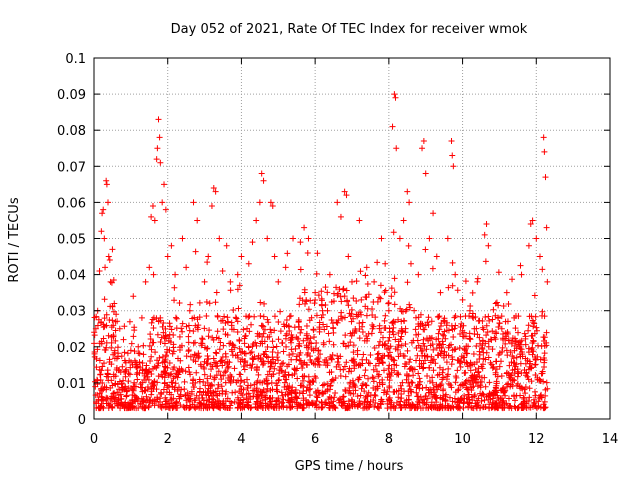  What do you see at coordinates (315, 439) in the screenshot?
I see `x-tick-label: 6` at bounding box center [315, 439].